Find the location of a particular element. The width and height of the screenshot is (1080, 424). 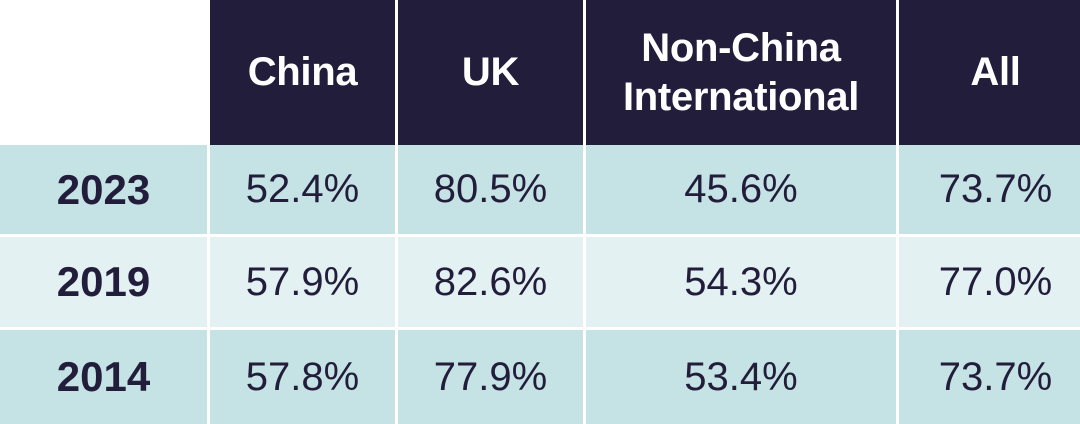

column-header-label: UK is located at coordinates (490, 72).